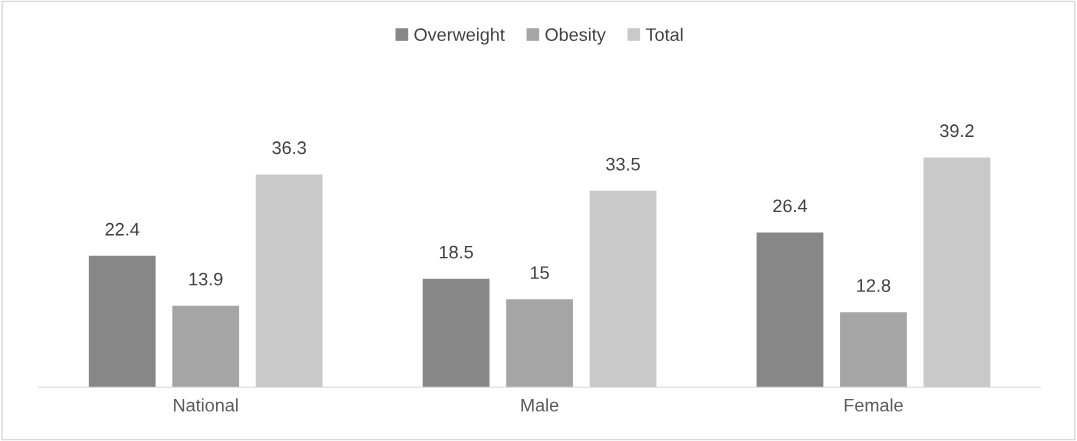  What do you see at coordinates (790, 206) in the screenshot?
I see `data-label: 26.4` at bounding box center [790, 206].